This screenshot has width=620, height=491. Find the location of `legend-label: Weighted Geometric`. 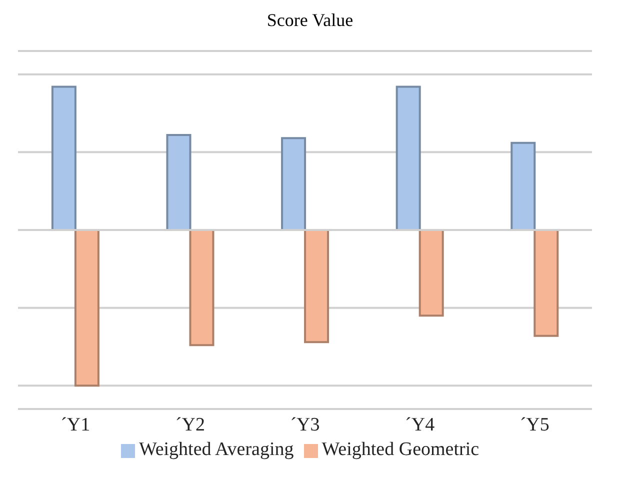

legend-label: Weighted Geometric is located at coordinates (401, 449).